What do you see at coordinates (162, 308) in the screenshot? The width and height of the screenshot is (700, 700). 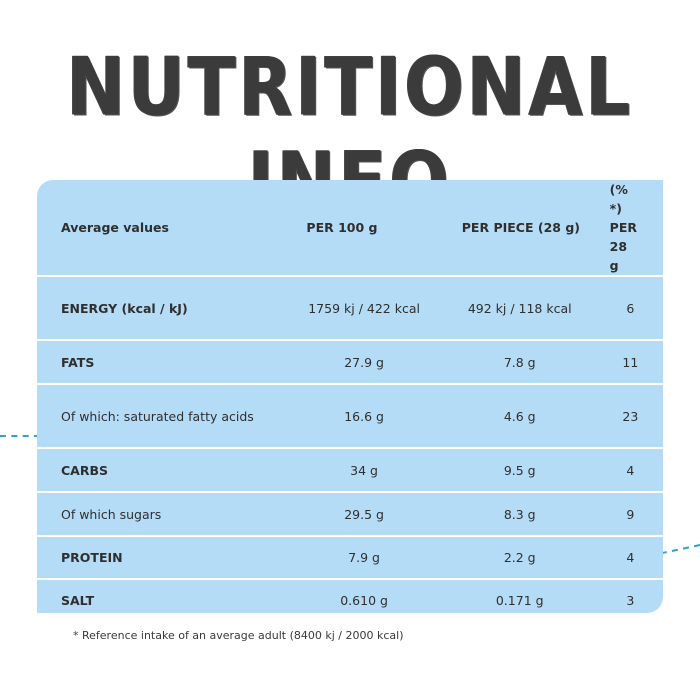 I see `row-label: ENERGY (kcal / kJ)` at bounding box center [162, 308].